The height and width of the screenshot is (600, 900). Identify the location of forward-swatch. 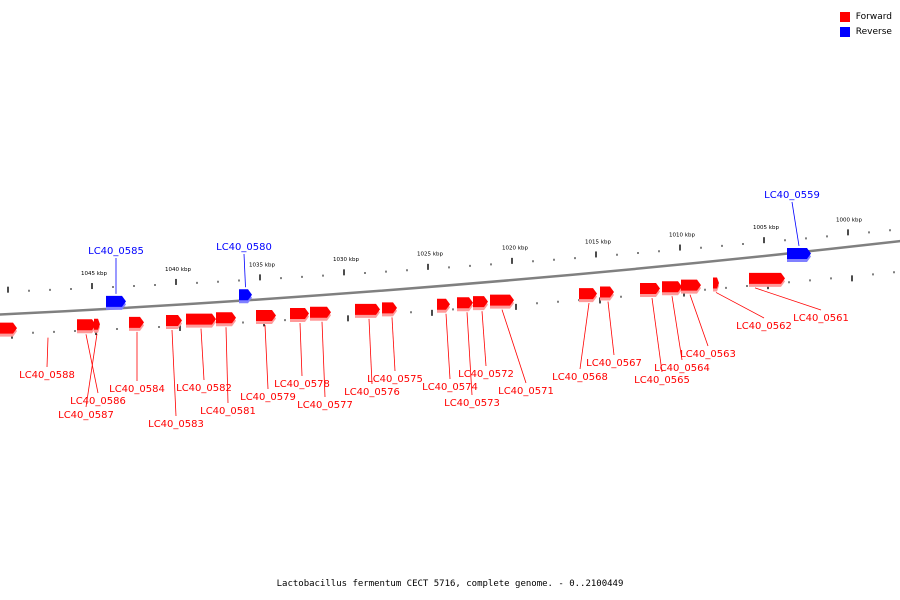
(844, 16).